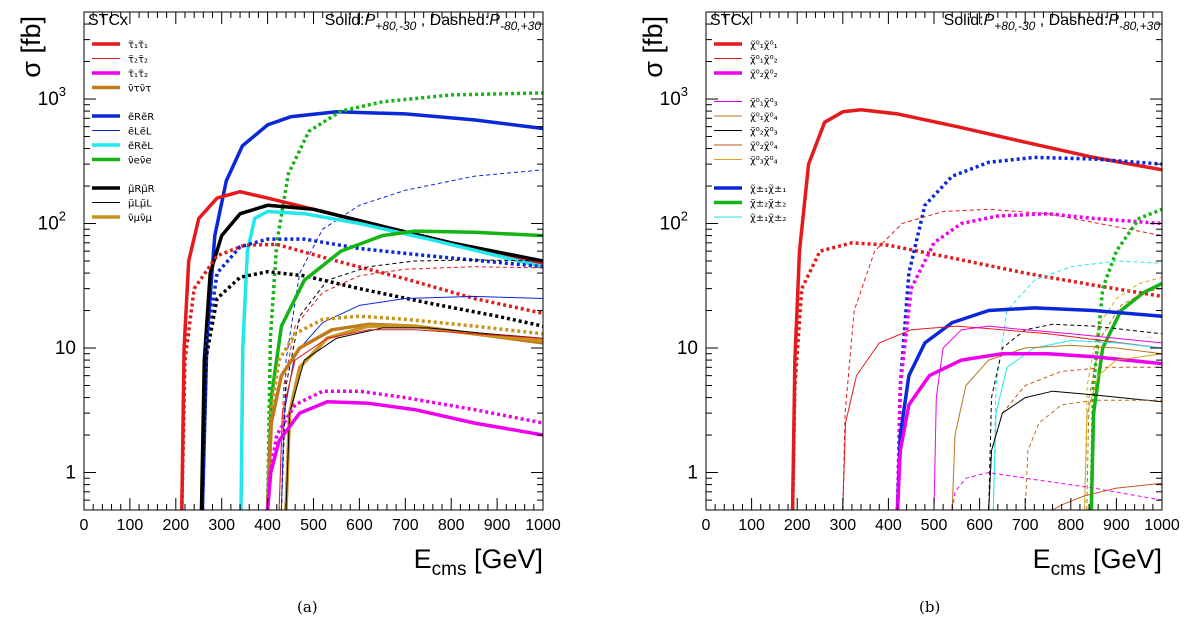  What do you see at coordinates (307, 607) in the screenshot?
I see `caption-a: (a)` at bounding box center [307, 607].